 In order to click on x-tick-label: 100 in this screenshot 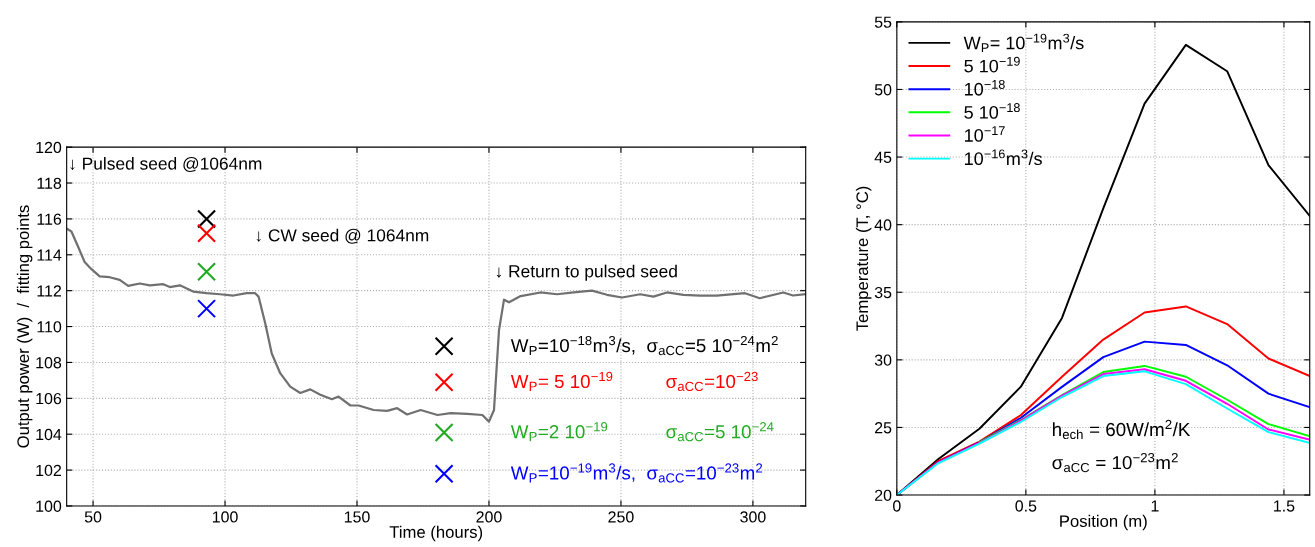, I will do `click(225, 517)`.